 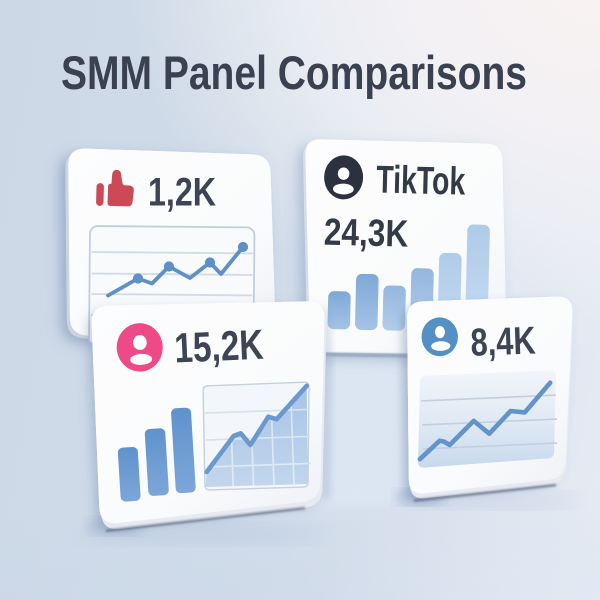 What do you see at coordinates (366, 234) in the screenshot?
I see `svg-text: 24,3K` at bounding box center [366, 234].